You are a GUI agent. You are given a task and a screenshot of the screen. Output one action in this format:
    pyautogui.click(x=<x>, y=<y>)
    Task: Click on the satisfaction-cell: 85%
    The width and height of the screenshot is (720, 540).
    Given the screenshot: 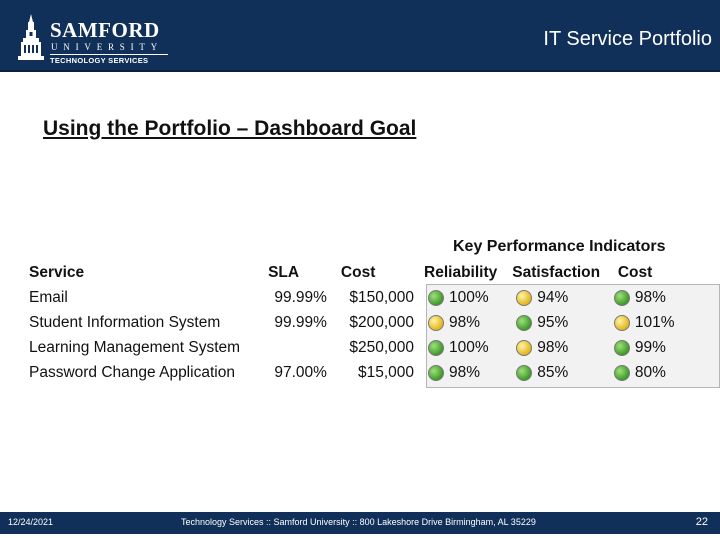 What is the action you would take?
    pyautogui.click(x=559, y=372)
    